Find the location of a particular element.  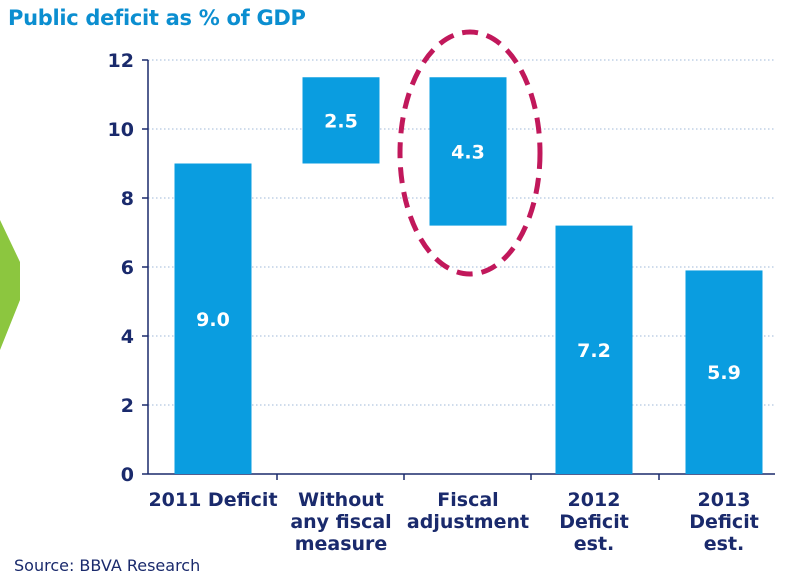

source-note: Source: BBVA Research is located at coordinates (107, 565).